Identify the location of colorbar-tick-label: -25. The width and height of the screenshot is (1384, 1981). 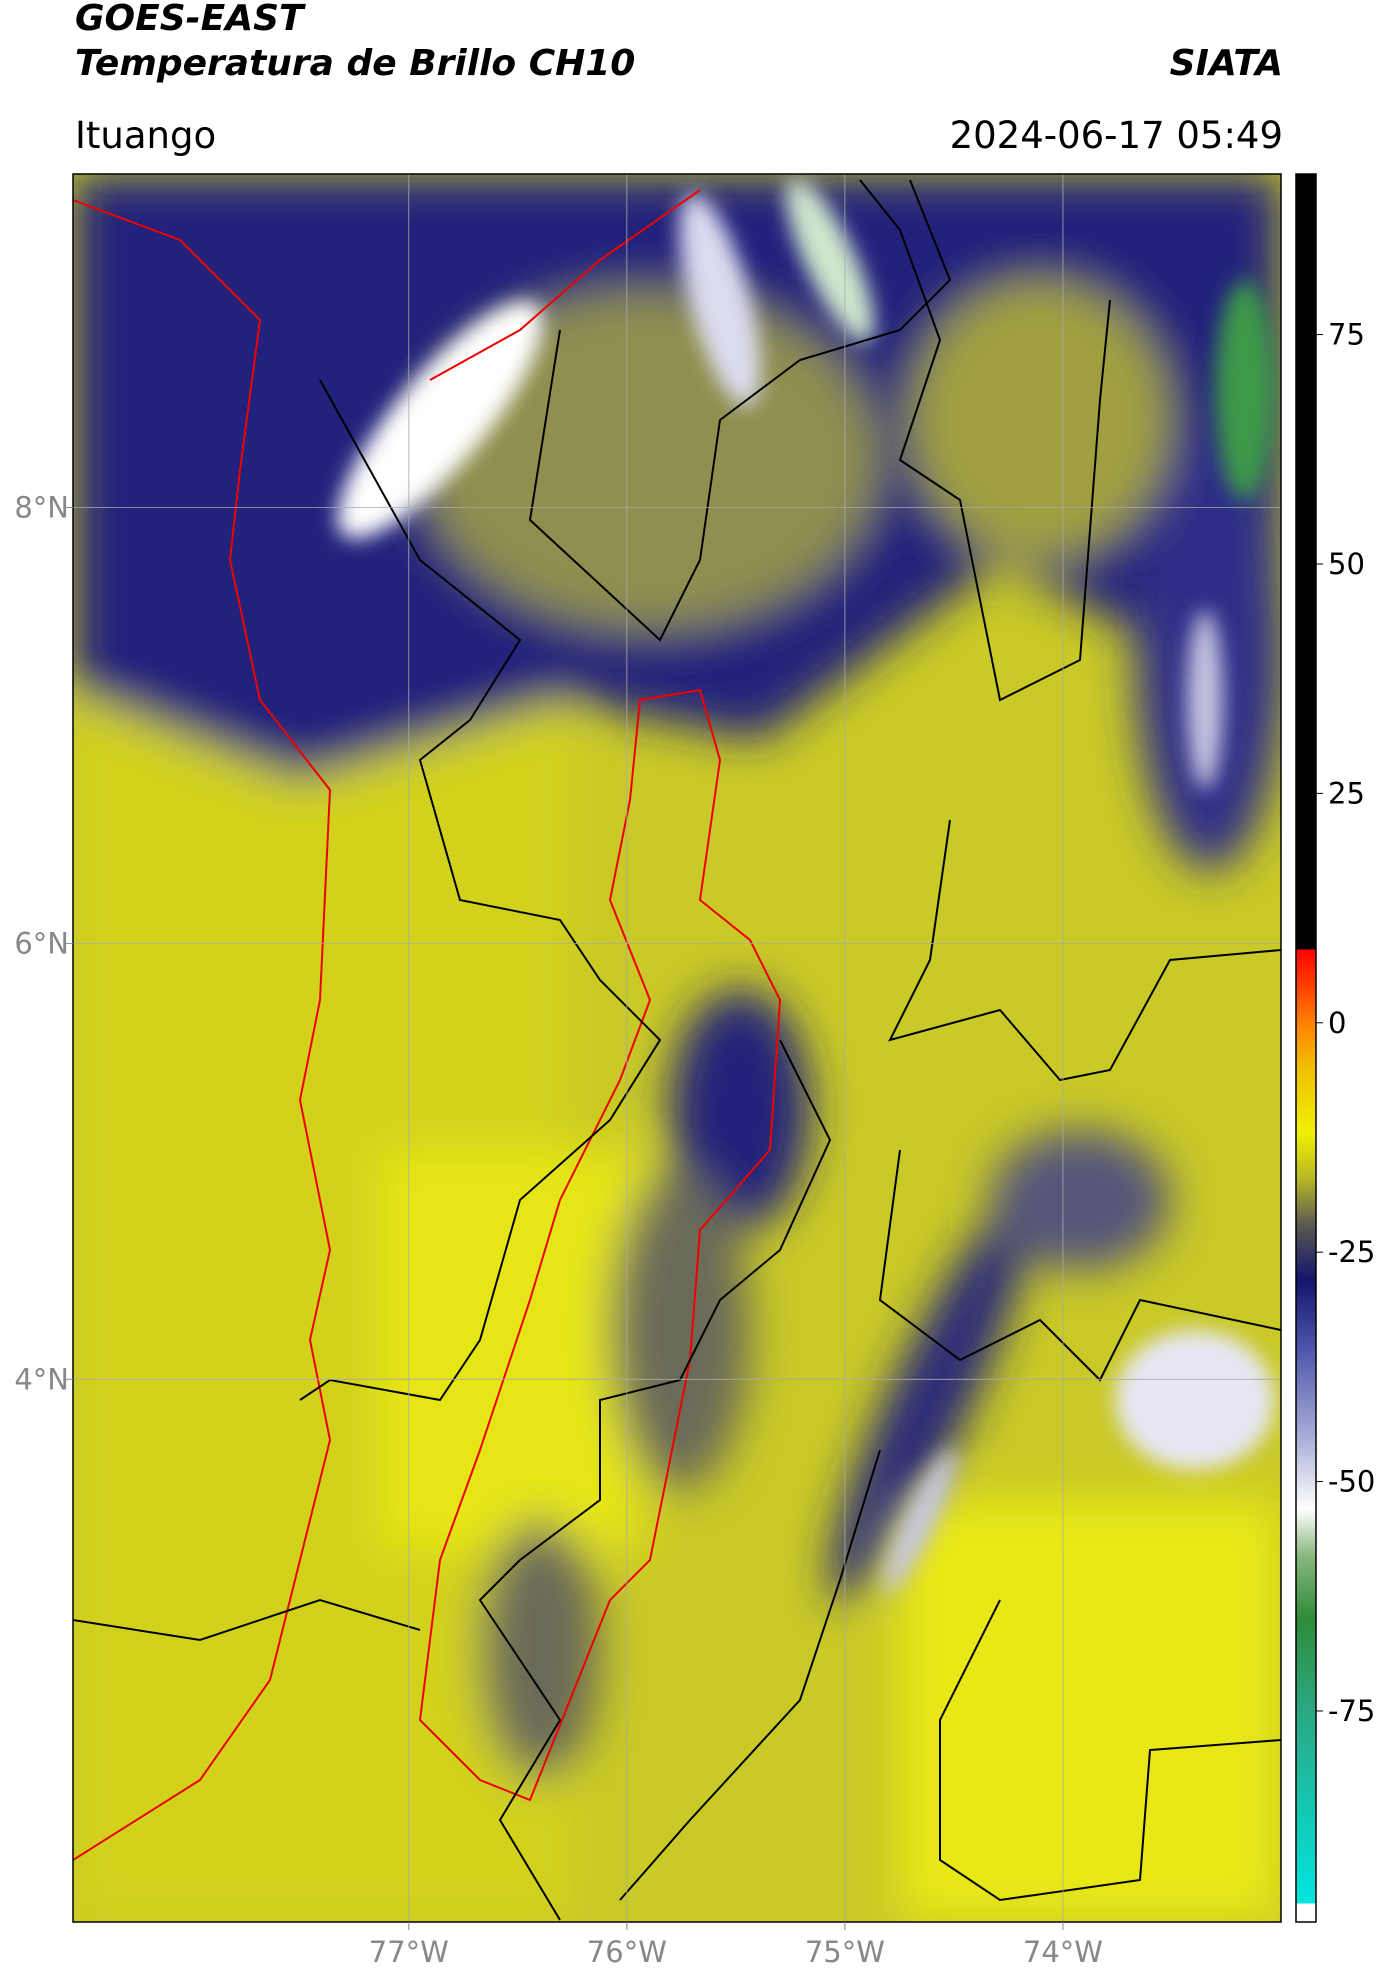
(1351, 1252).